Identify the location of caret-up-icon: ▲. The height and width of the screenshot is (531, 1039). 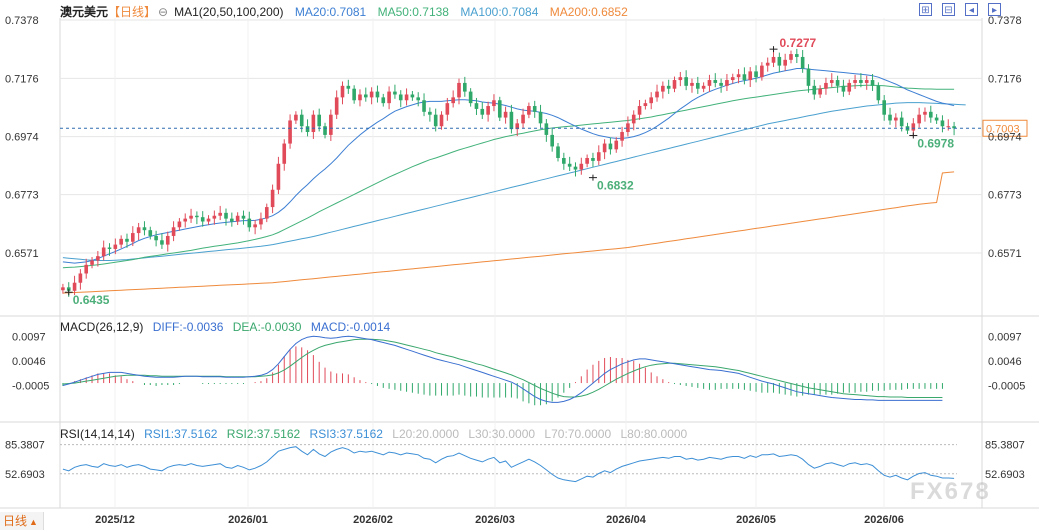
(33, 522).